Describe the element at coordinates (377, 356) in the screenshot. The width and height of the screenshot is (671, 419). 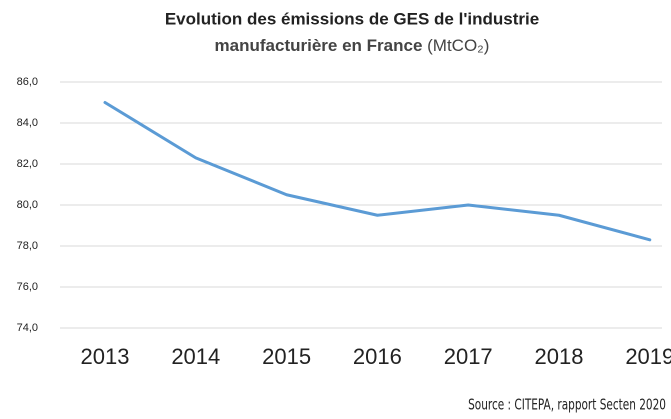
I see `x-tick-label: 2016` at that location.